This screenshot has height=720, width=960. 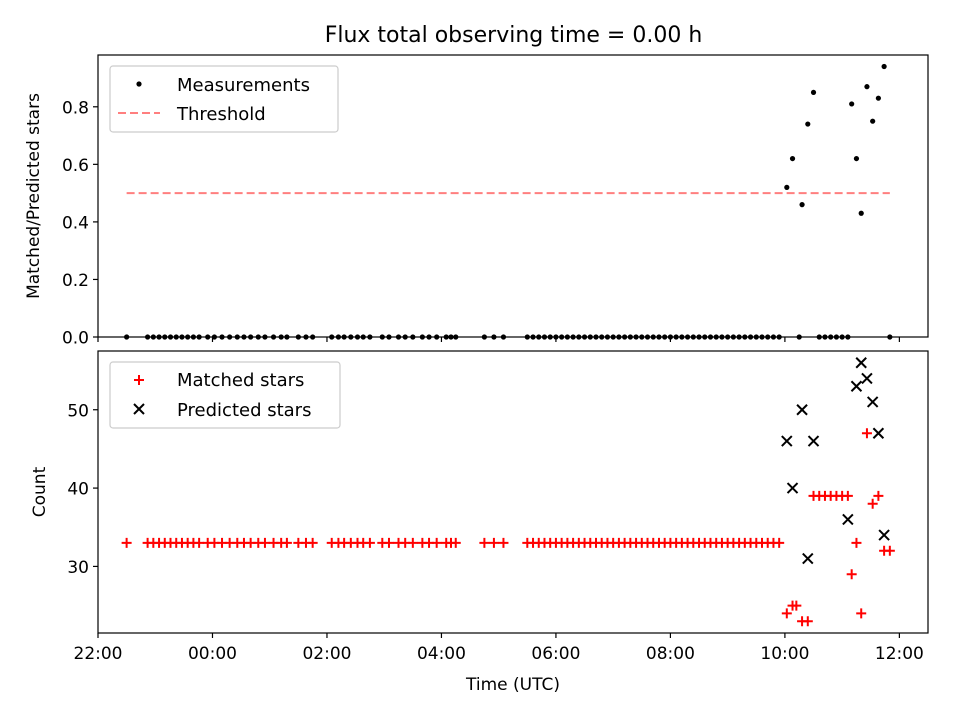 What do you see at coordinates (244, 410) in the screenshot?
I see `legend-predicted-stars-label: Predicted stars` at bounding box center [244, 410].